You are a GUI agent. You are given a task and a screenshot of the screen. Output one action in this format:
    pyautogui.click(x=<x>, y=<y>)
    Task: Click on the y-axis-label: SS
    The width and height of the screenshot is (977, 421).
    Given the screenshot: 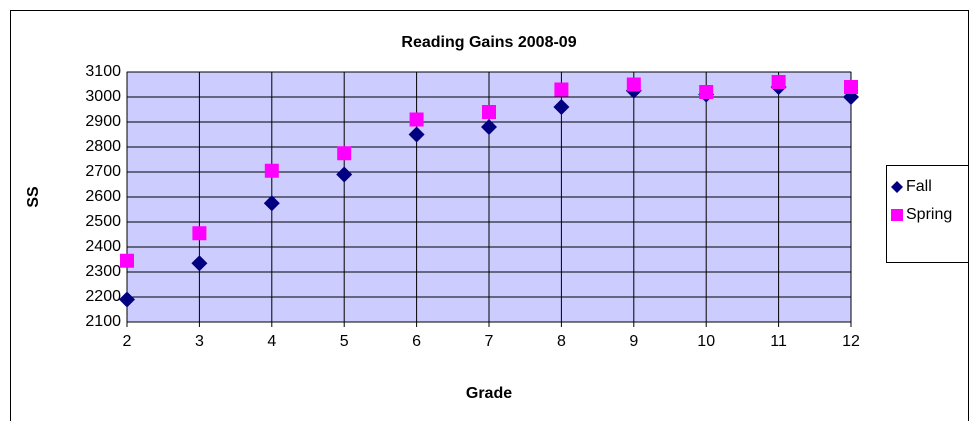 What is the action you would take?
    pyautogui.click(x=33, y=197)
    